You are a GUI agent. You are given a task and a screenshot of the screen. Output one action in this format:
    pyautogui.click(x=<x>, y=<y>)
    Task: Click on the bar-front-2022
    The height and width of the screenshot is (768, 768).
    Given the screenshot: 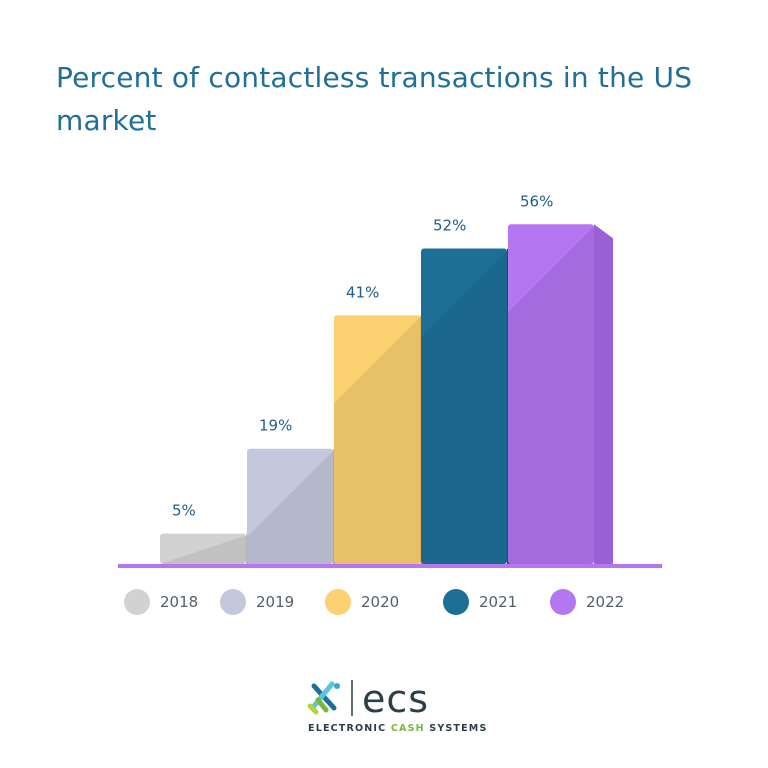 What is the action you would take?
    pyautogui.click(x=551, y=394)
    